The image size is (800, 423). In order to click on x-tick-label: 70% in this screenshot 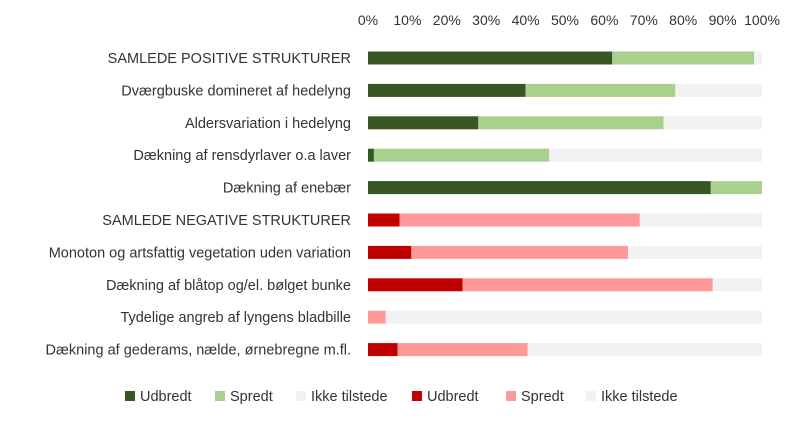, I will do `click(644, 20)`.